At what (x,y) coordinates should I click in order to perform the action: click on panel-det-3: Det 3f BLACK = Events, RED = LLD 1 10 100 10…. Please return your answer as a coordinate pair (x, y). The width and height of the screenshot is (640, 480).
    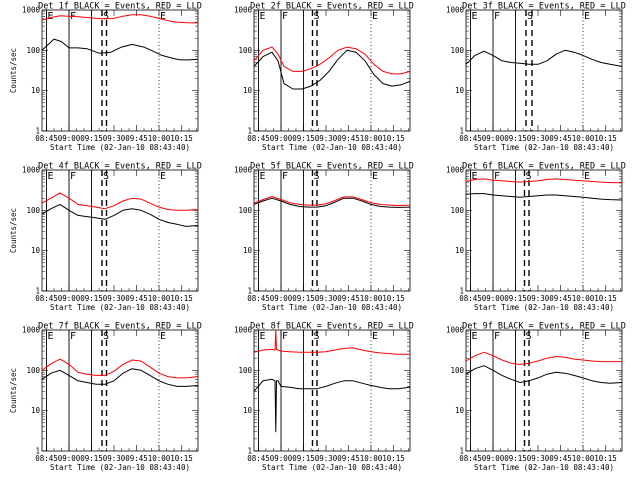
    Looking at the image, I should click on (536, 77).